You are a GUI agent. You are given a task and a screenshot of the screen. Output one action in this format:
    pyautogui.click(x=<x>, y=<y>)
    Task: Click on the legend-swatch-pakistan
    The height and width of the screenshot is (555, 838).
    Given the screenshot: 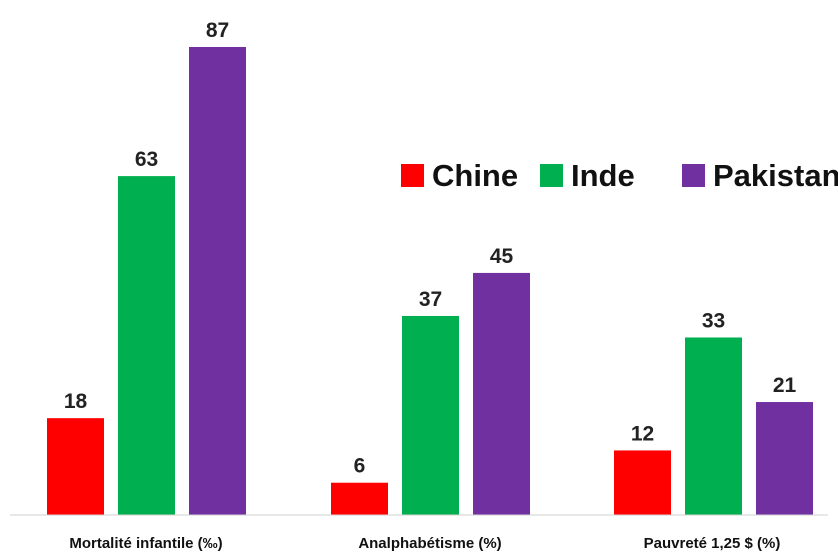 What is the action you would take?
    pyautogui.click(x=693, y=175)
    